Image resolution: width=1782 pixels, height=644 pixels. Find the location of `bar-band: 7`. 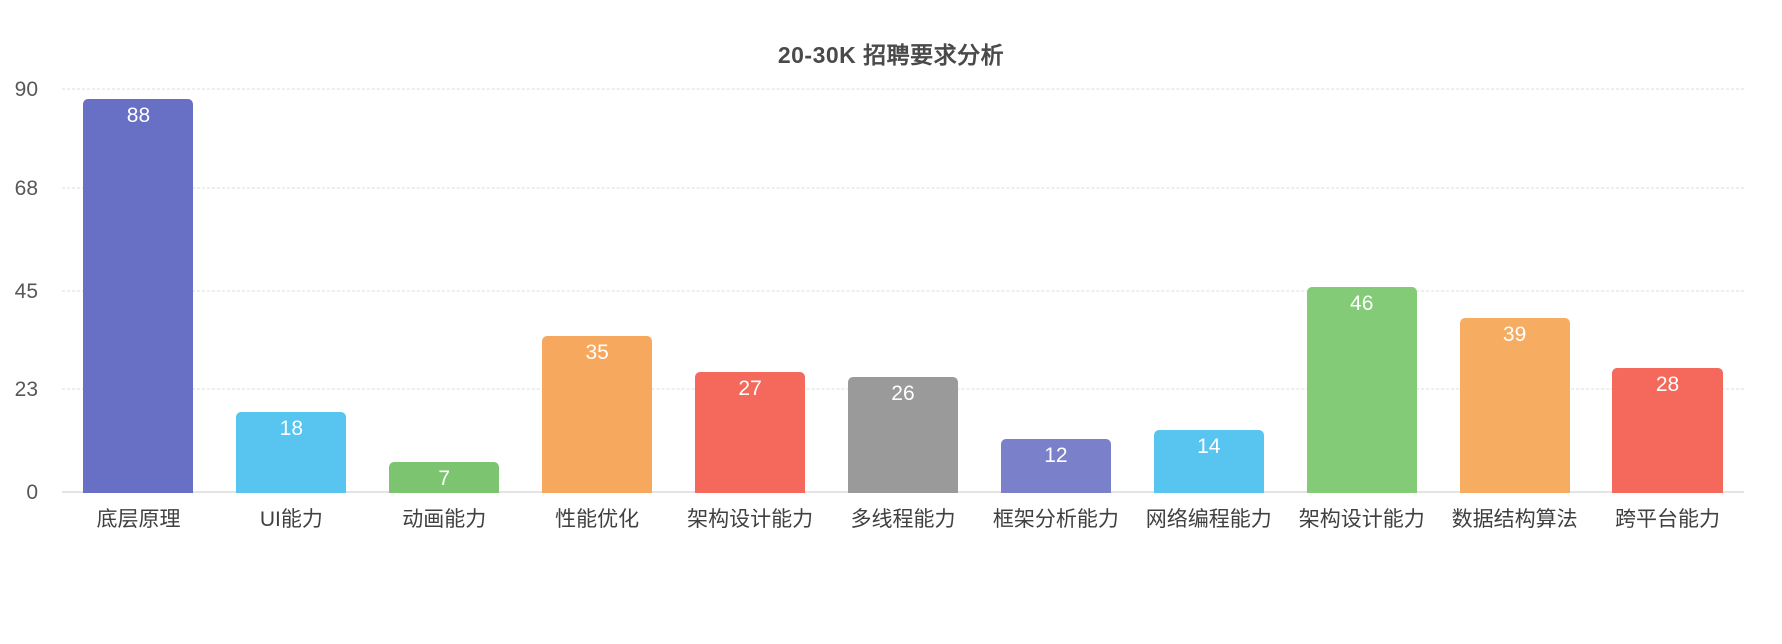

bar-band: 7 is located at coordinates (444, 291).